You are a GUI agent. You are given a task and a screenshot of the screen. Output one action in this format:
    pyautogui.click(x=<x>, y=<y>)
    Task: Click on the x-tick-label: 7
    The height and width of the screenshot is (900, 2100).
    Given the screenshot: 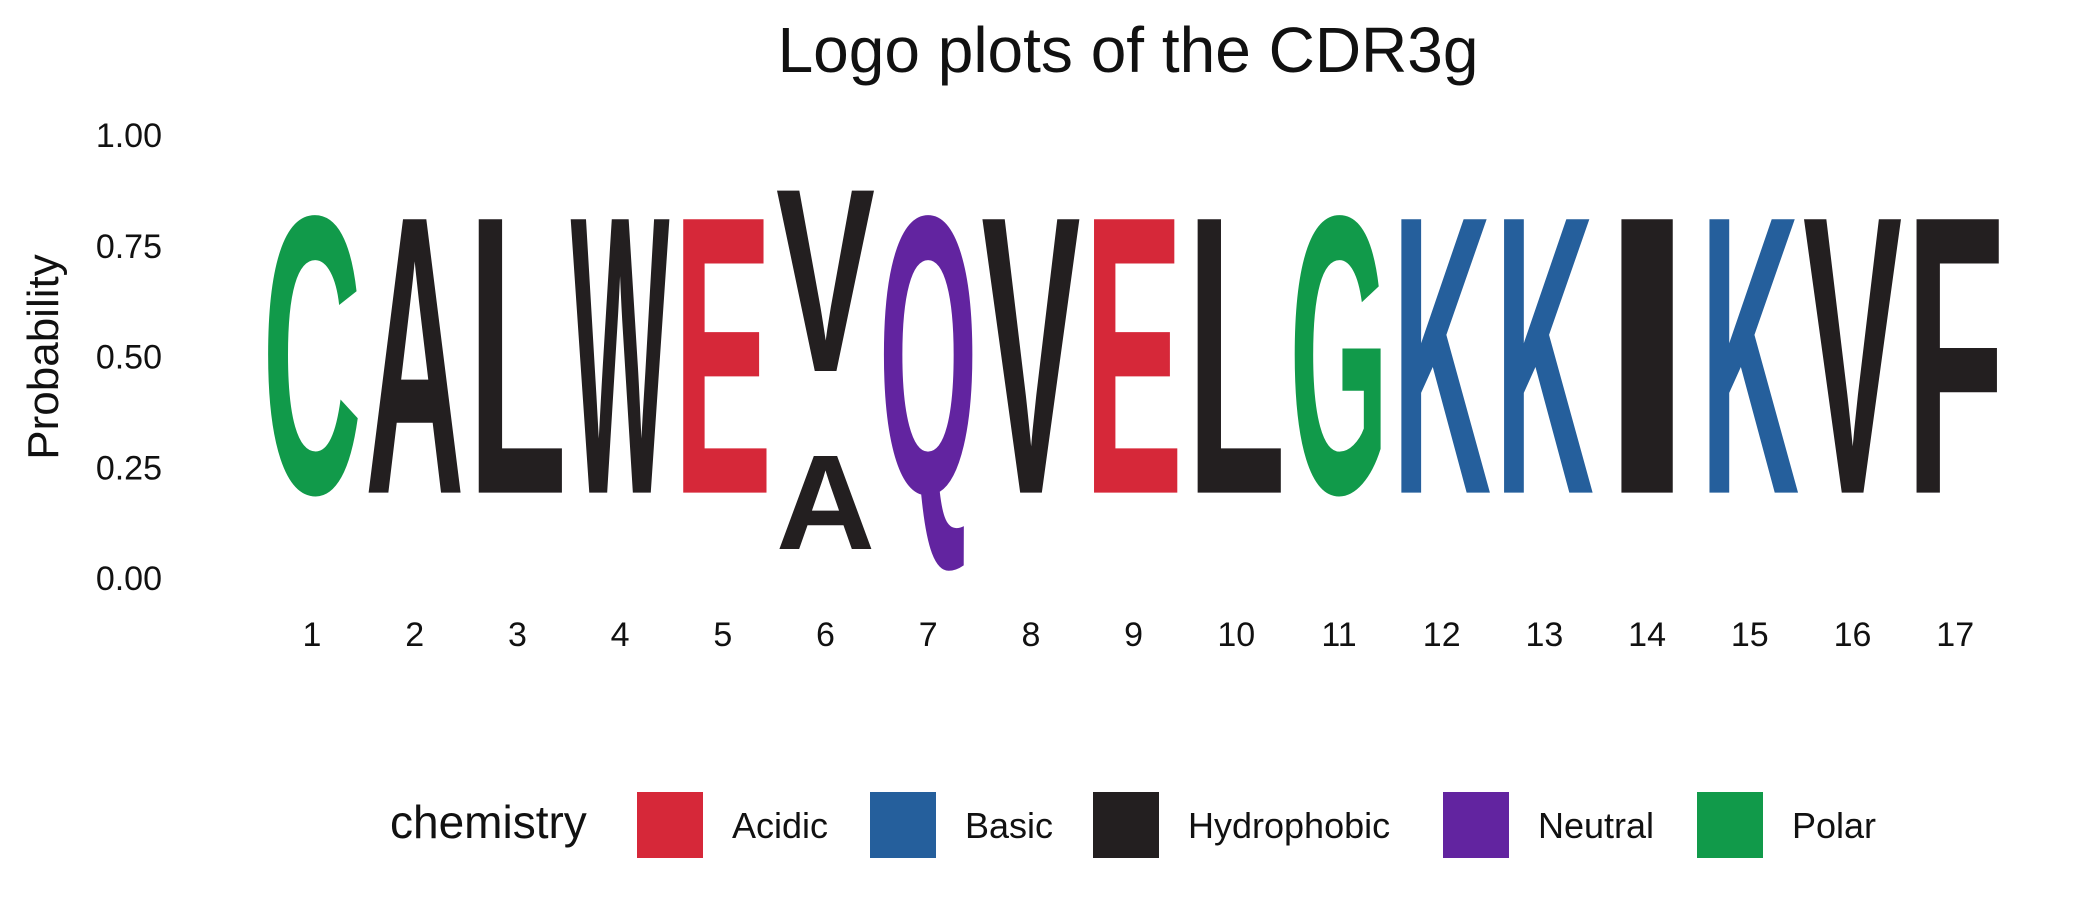 What is the action you would take?
    pyautogui.click(x=928, y=635)
    